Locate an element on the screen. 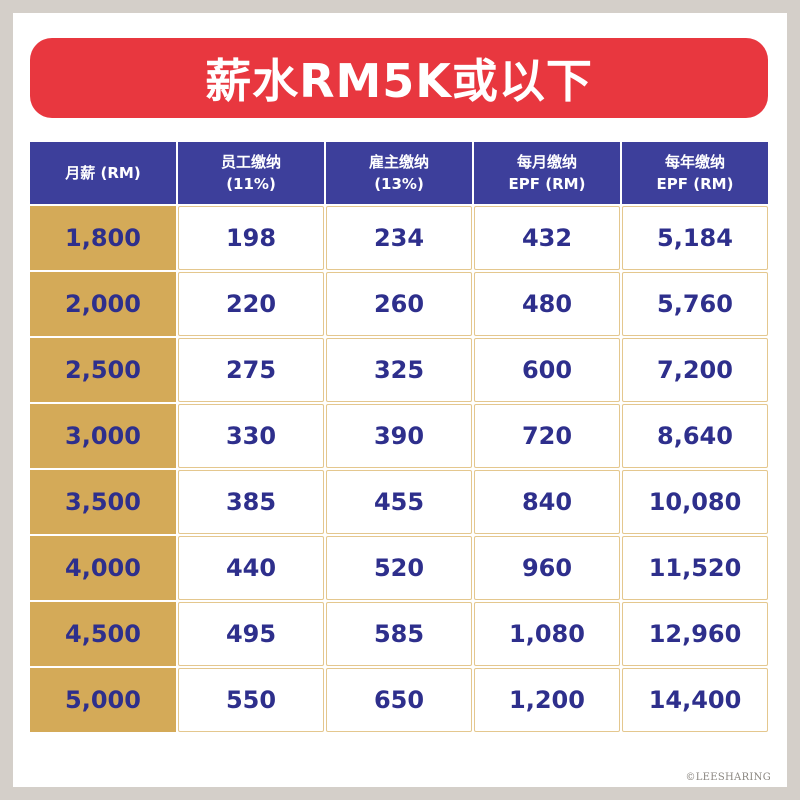  salary-cell: 4,500 is located at coordinates (103, 634).